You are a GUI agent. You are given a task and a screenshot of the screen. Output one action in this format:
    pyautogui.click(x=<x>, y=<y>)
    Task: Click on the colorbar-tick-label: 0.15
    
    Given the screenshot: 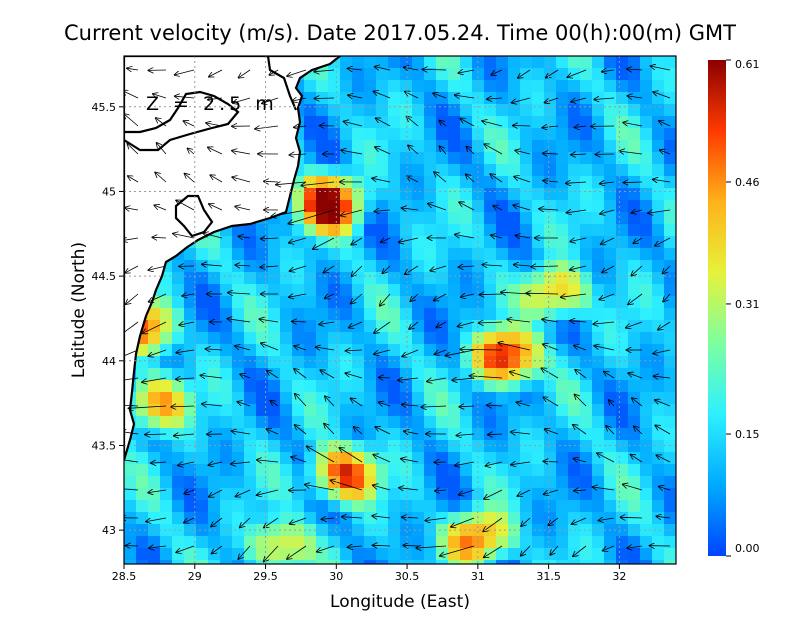 What is the action you would take?
    pyautogui.click(x=747, y=434)
    